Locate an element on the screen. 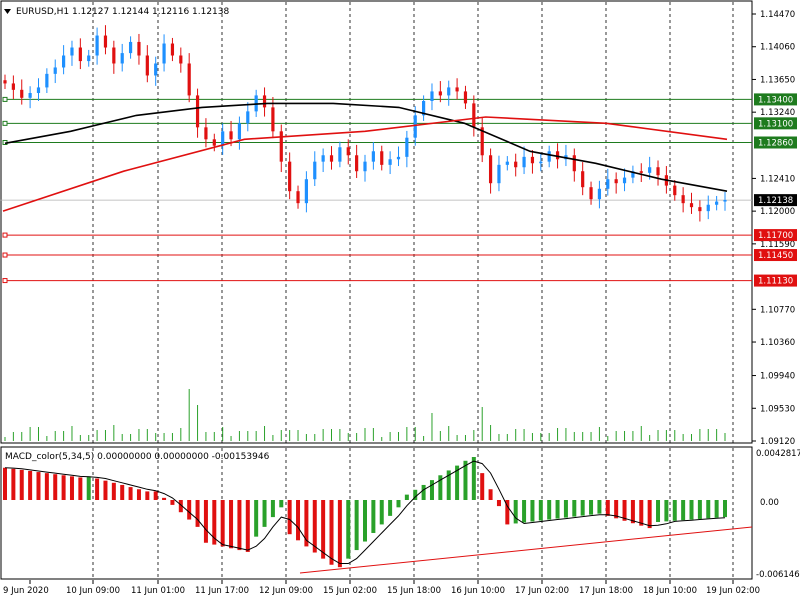 The height and width of the screenshot is (600, 800). time-scale-label: 12 Jun 09:00 is located at coordinates (286, 591).